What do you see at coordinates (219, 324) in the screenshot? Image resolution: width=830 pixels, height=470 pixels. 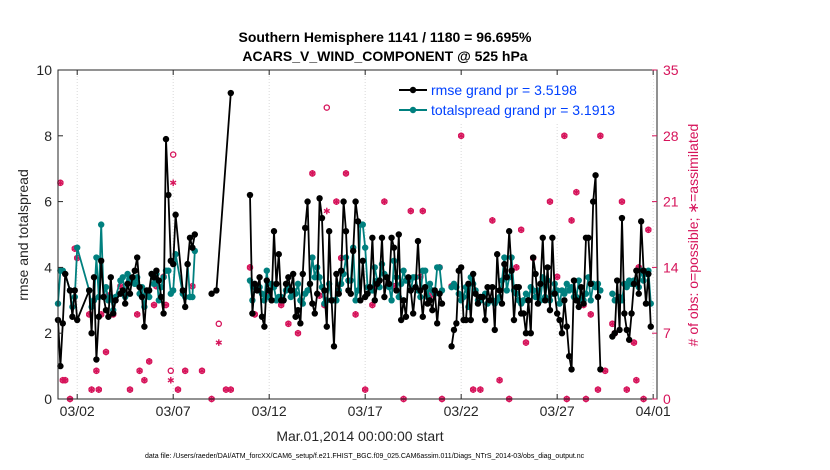 I see `obs-possible-point` at bounding box center [219, 324].